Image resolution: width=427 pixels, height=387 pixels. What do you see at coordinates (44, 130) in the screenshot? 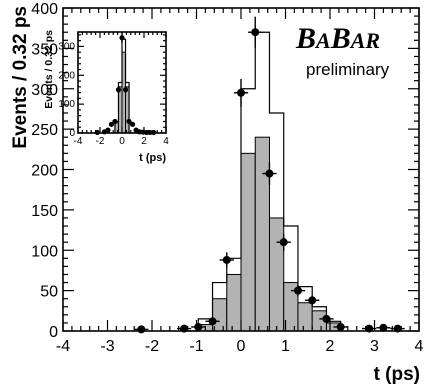
I see `y-tick-label: 250` at bounding box center [44, 130].